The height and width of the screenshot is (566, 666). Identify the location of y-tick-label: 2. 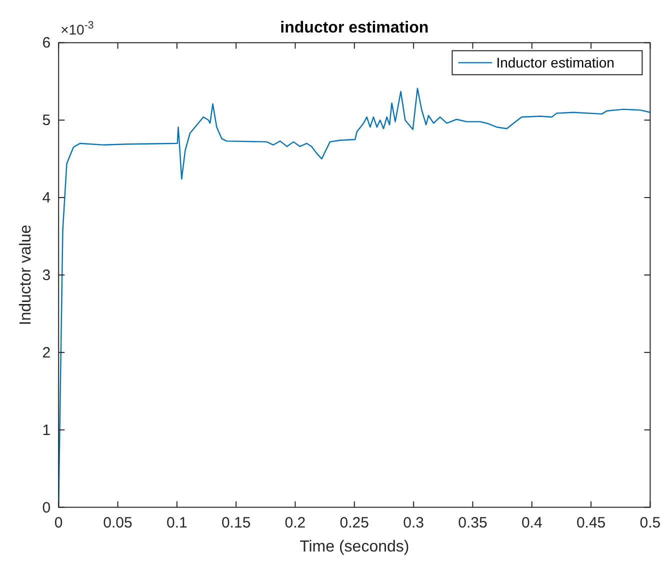
(46, 353).